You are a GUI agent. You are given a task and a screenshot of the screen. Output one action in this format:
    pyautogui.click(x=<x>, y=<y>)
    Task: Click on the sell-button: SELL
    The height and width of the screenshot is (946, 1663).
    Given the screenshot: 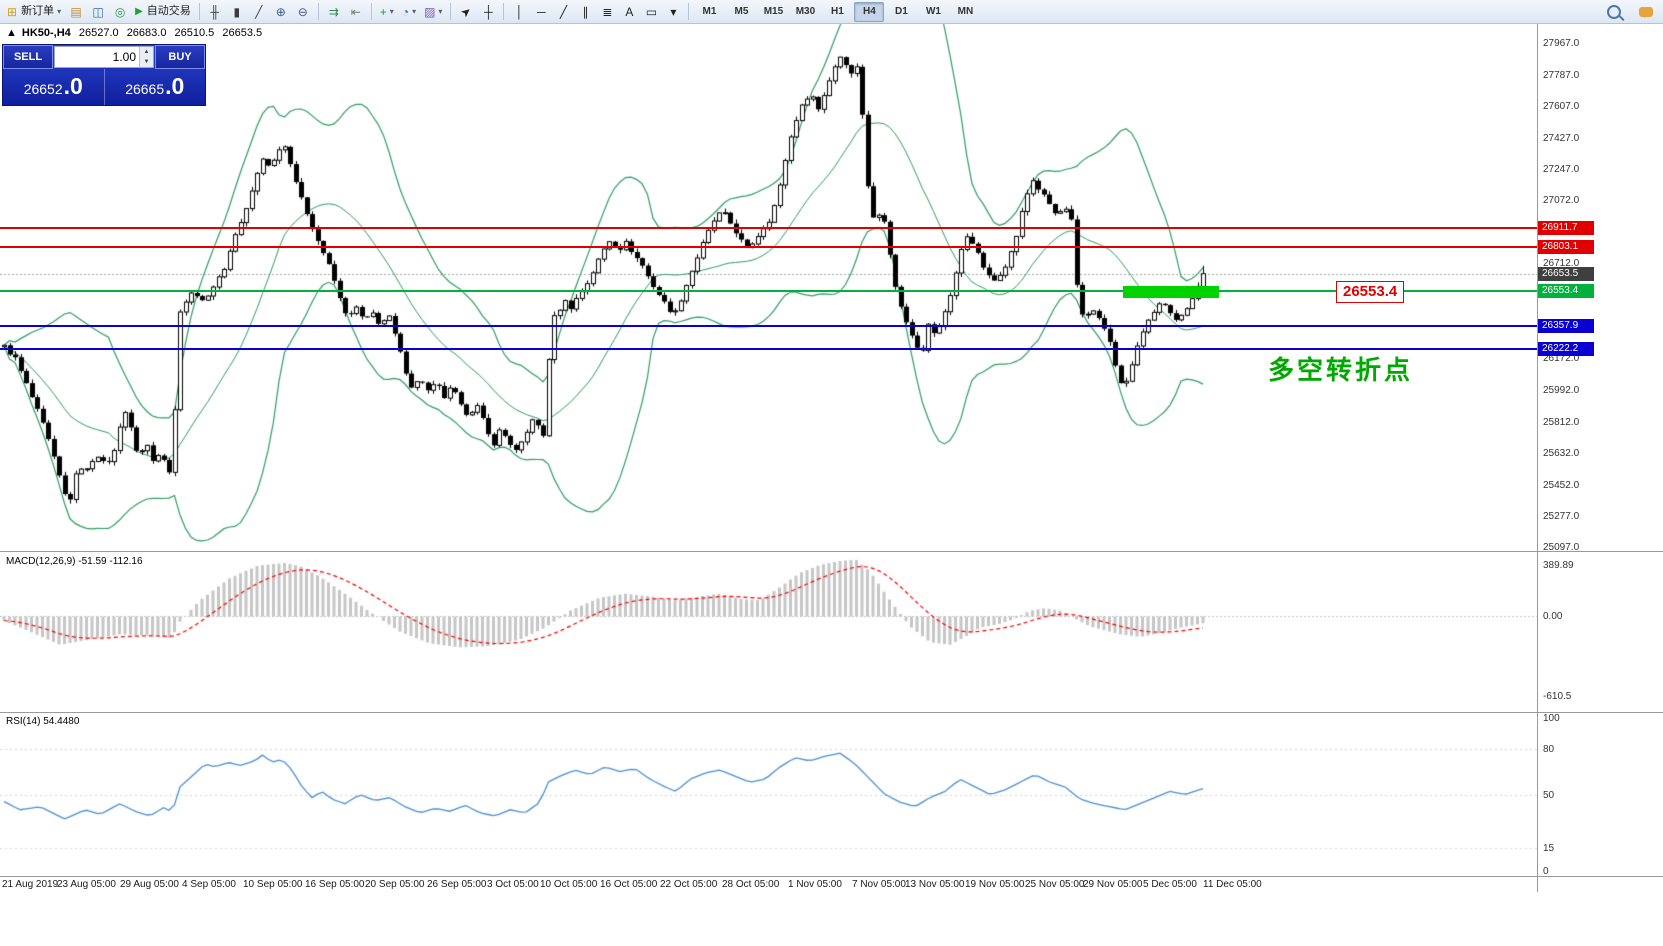 What is the action you would take?
    pyautogui.click(x=28, y=57)
    